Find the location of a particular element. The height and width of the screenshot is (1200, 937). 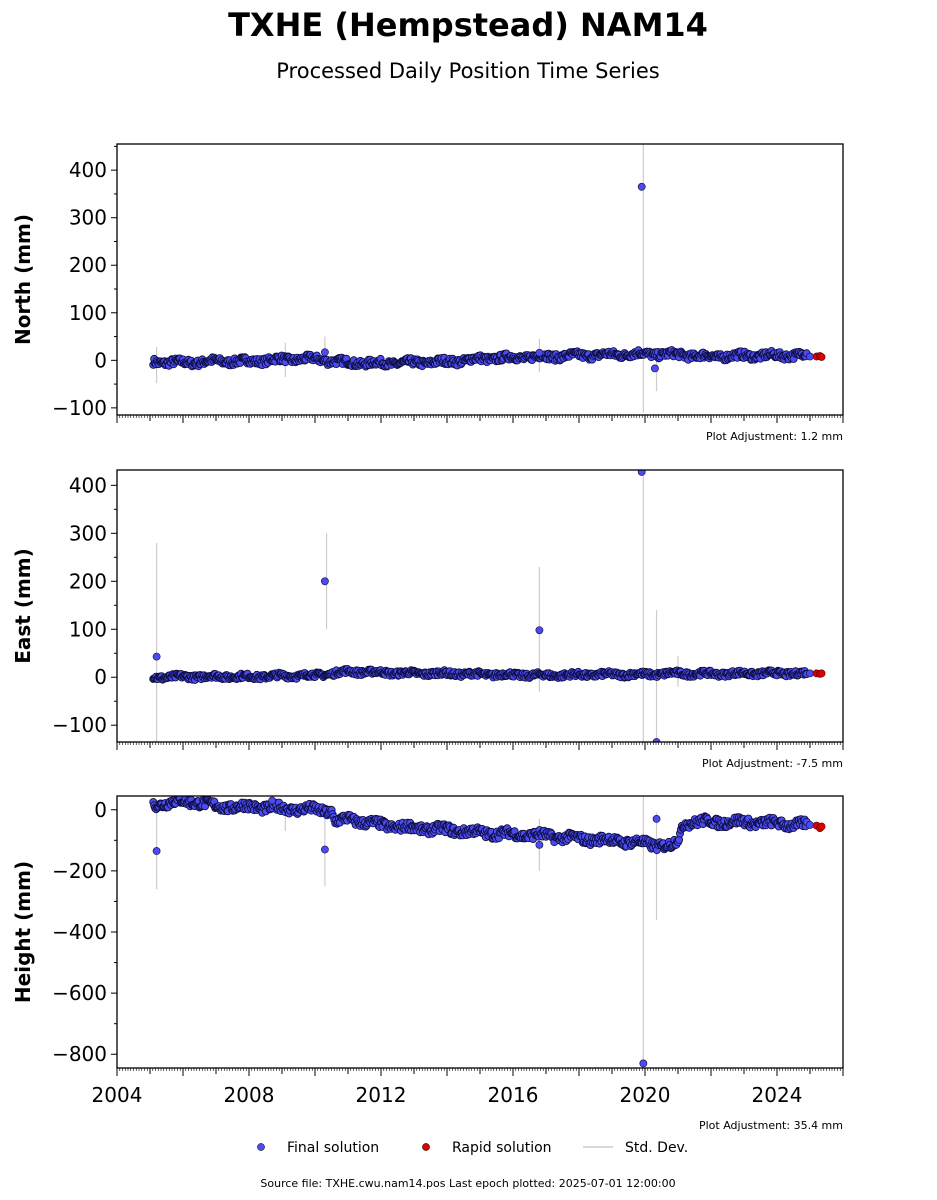

chart-title: TXHE (Hempstead) NAM14 is located at coordinates (468, 25).